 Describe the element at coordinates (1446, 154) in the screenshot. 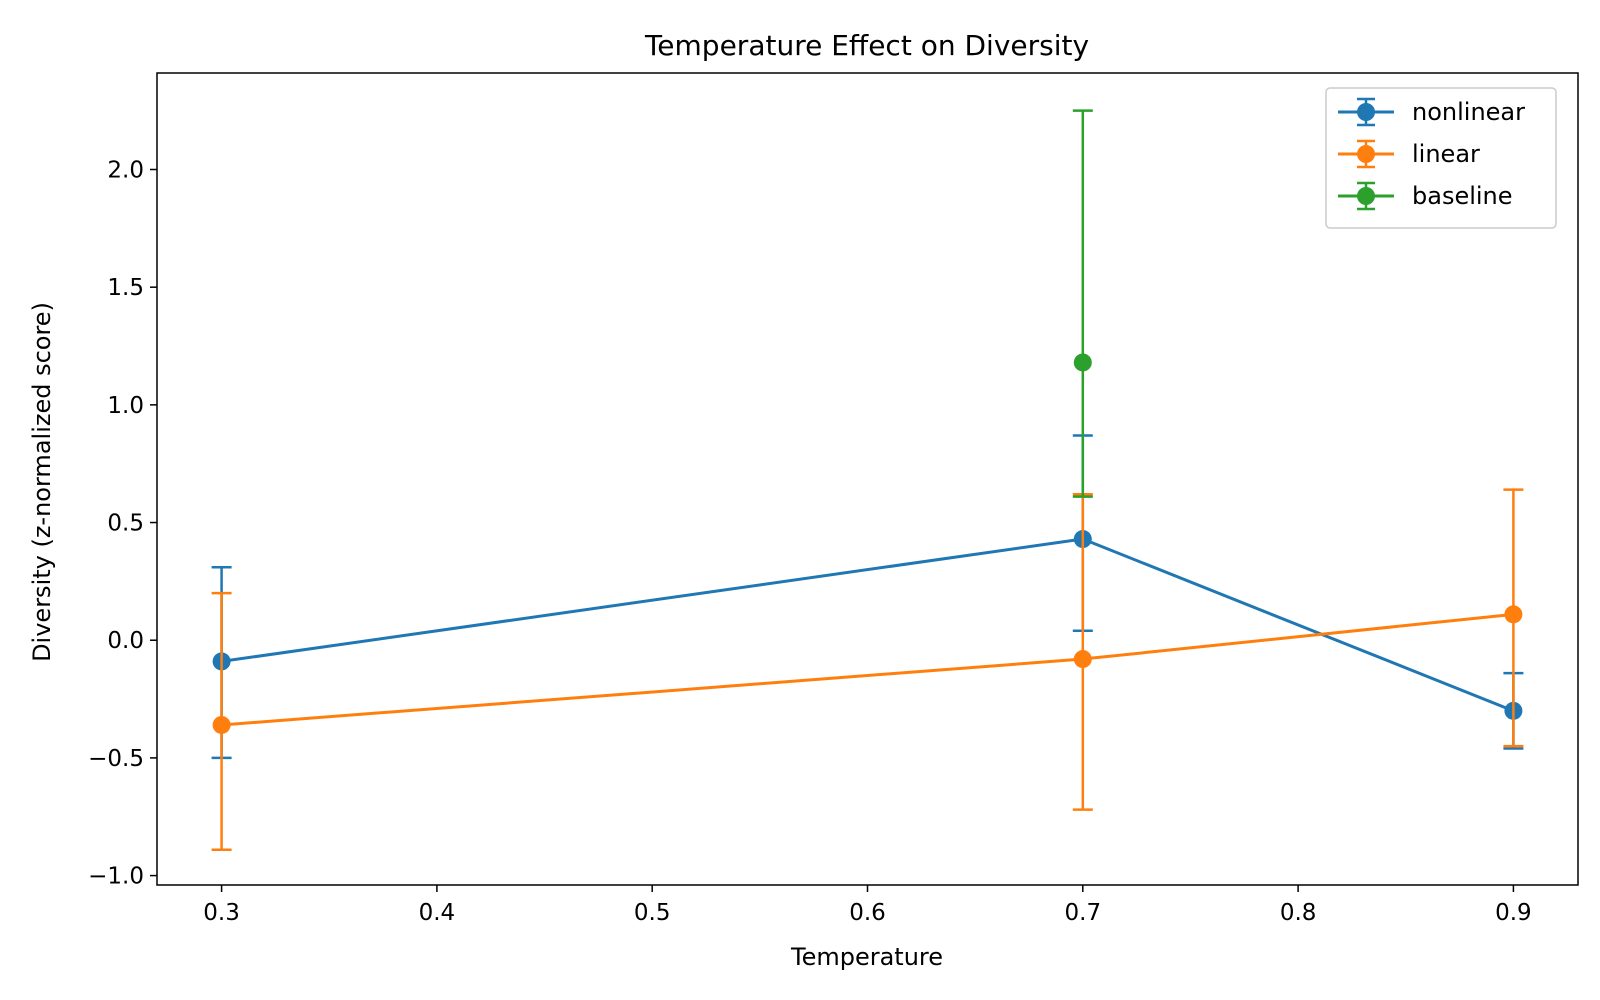

I see `legend-label-linear: linear` at that location.